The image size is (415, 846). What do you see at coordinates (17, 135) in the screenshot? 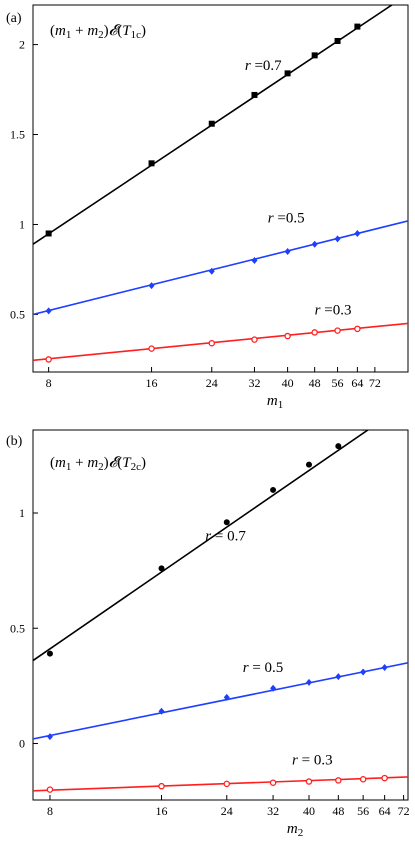
I see `y-tick-label: 1.5` at bounding box center [17, 135].